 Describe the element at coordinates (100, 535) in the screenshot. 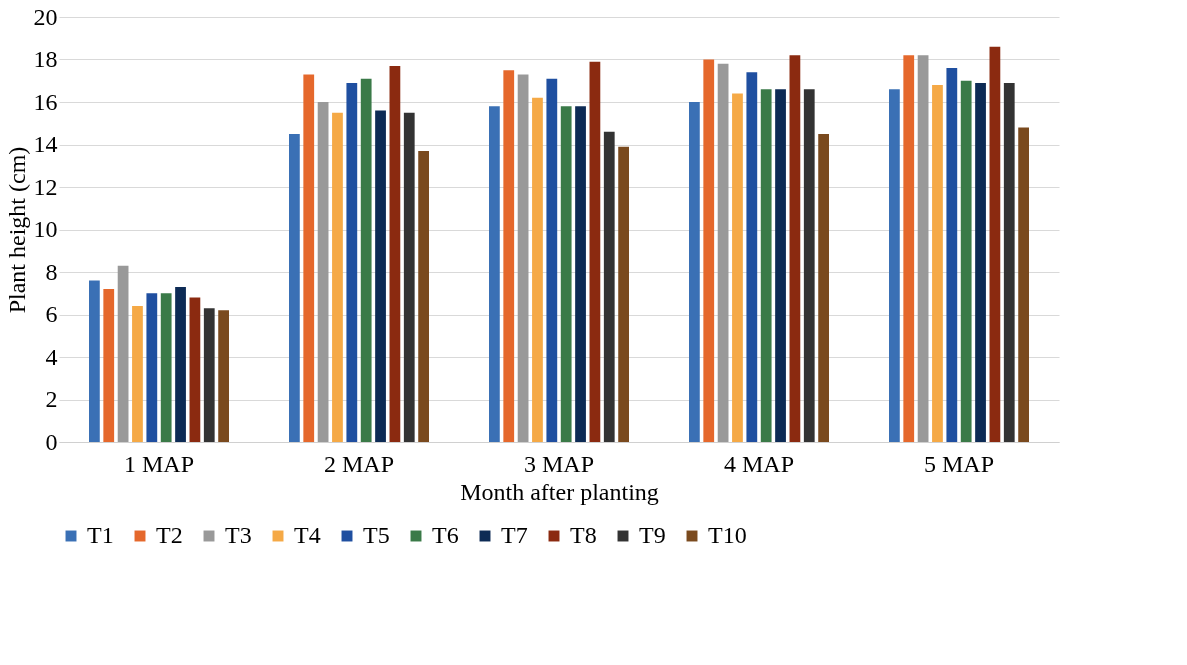

I see `legend-label: T1` at that location.